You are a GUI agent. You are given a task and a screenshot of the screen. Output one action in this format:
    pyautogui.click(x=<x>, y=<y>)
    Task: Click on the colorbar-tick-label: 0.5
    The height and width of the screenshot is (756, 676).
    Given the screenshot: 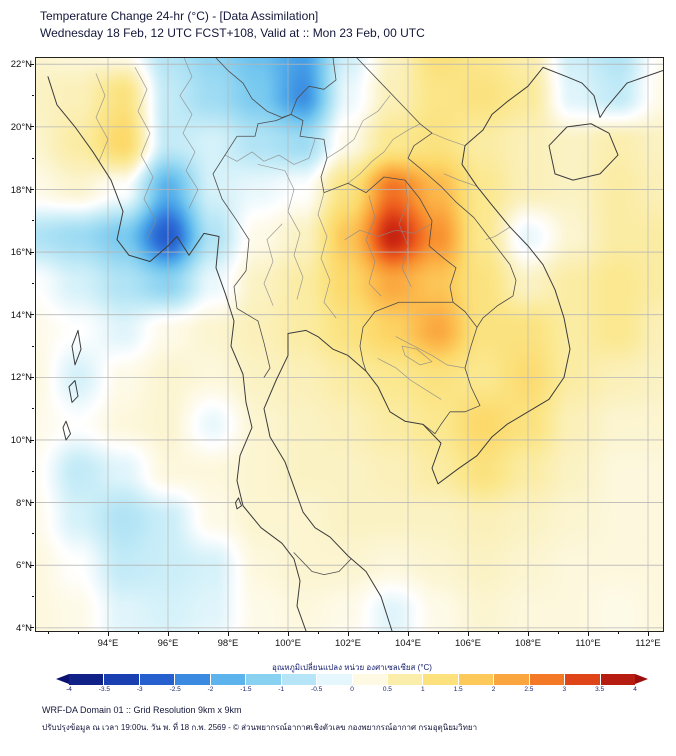 What is the action you would take?
    pyautogui.click(x=387, y=689)
    